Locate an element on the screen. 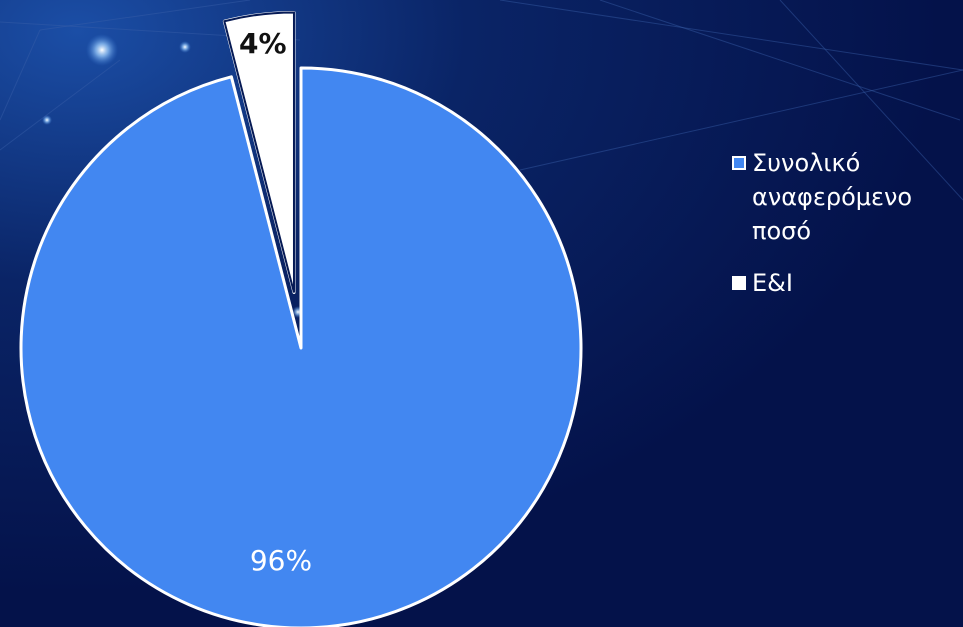  legend-item: E&I is located at coordinates (844, 283).